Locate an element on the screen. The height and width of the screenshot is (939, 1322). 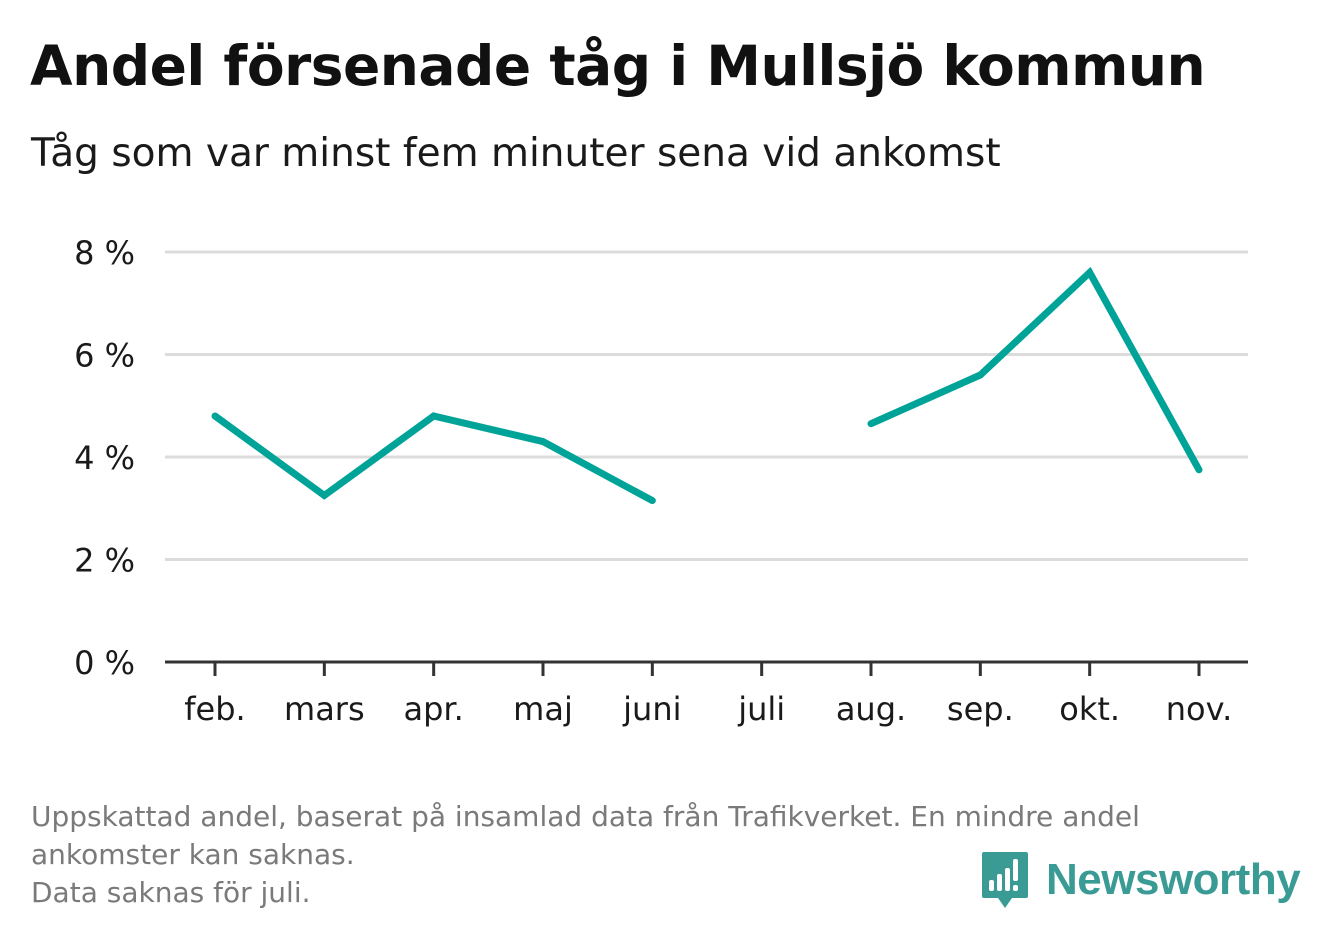
y-tick-label: 4 % is located at coordinates (104, 458).